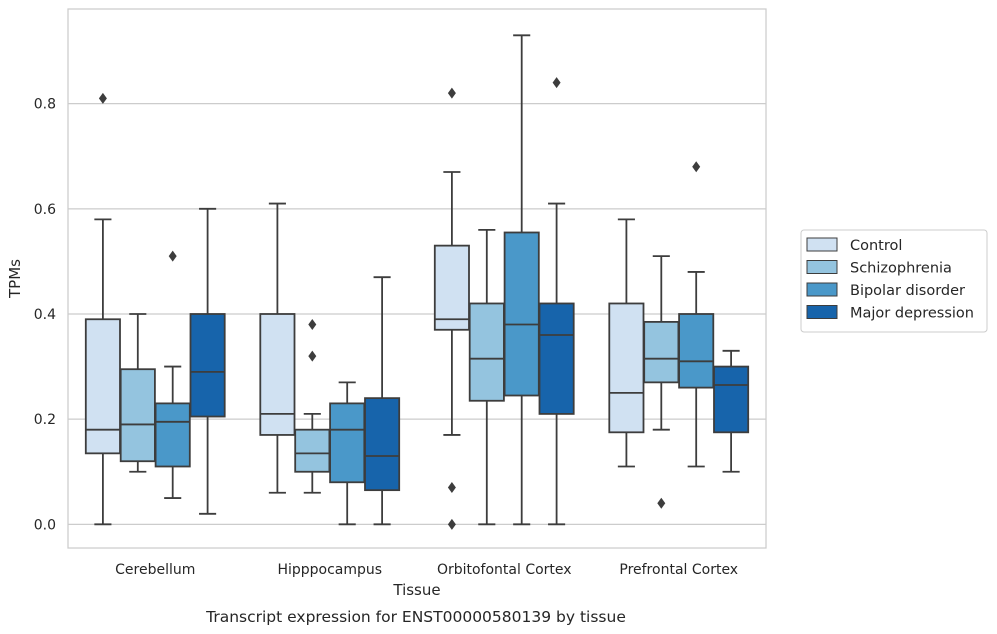  What do you see at coordinates (678, 570) in the screenshot?
I see `x-tick-label-3: Prefrontal Cortex` at bounding box center [678, 570].